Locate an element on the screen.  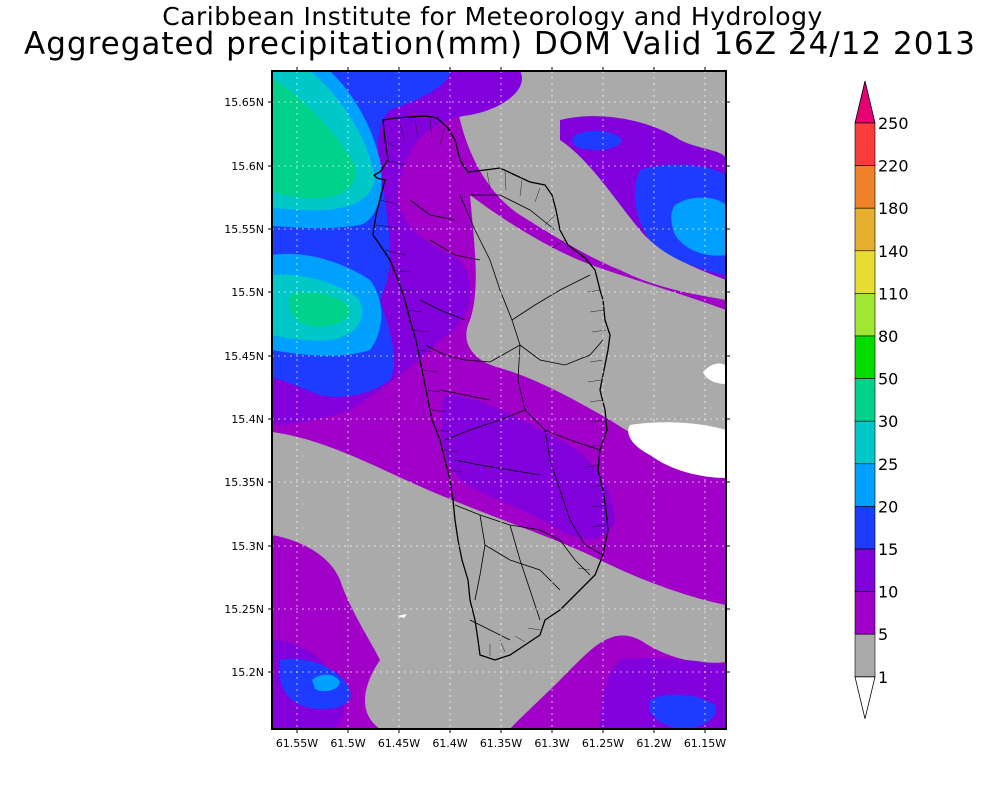
lon-label: 61.25W is located at coordinates (603, 743).